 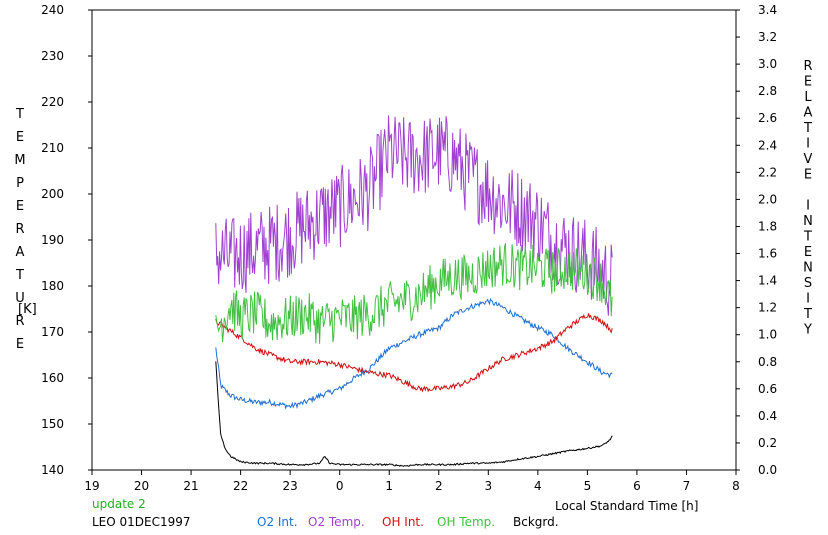 What do you see at coordinates (767, 91) in the screenshot?
I see `right-tick-label: 2.8` at bounding box center [767, 91].